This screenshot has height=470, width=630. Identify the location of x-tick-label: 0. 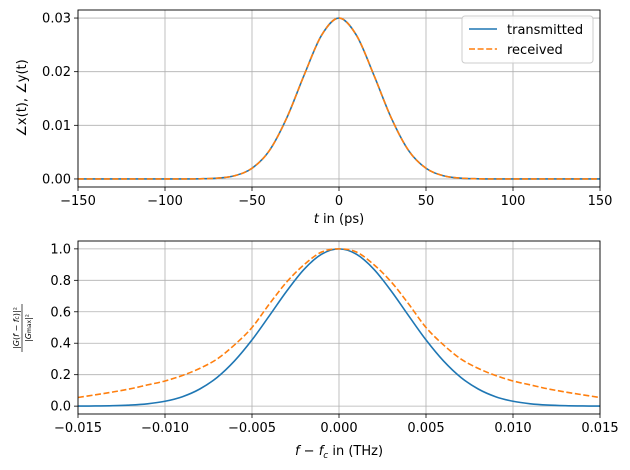
(339, 201).